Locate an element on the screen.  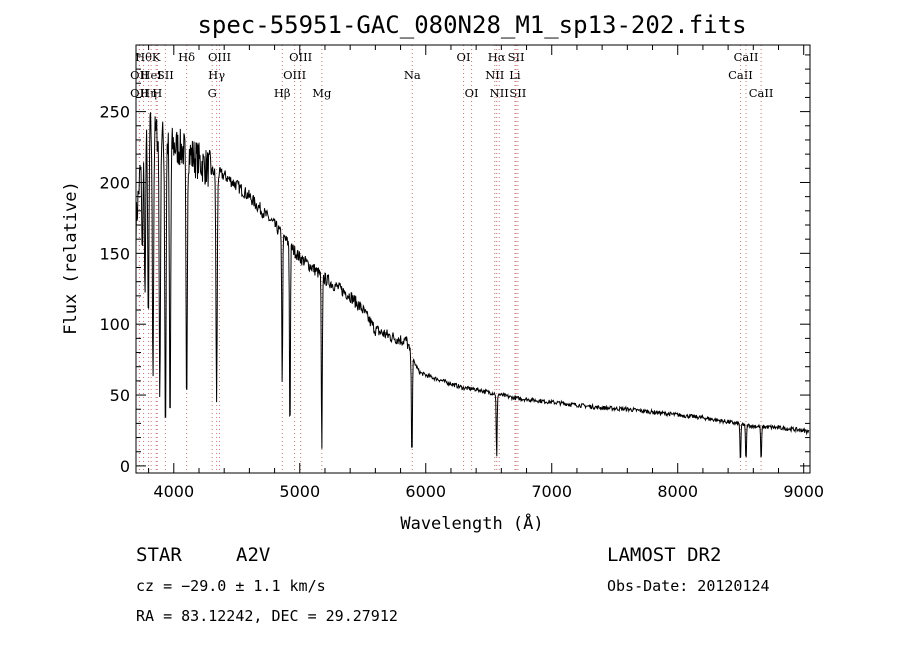
spectral-line-label: Hδ is located at coordinates (186, 57).